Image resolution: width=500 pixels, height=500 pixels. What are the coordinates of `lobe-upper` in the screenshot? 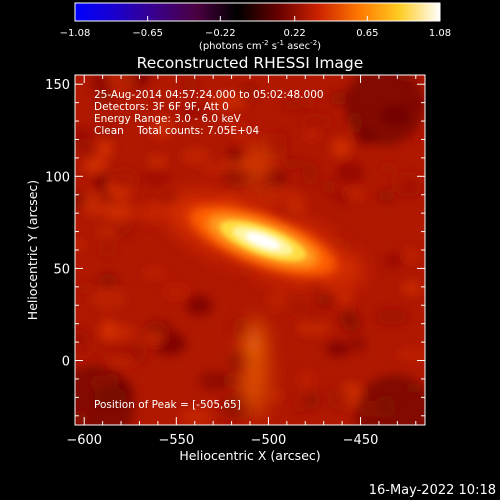 It's located at (259, 167).